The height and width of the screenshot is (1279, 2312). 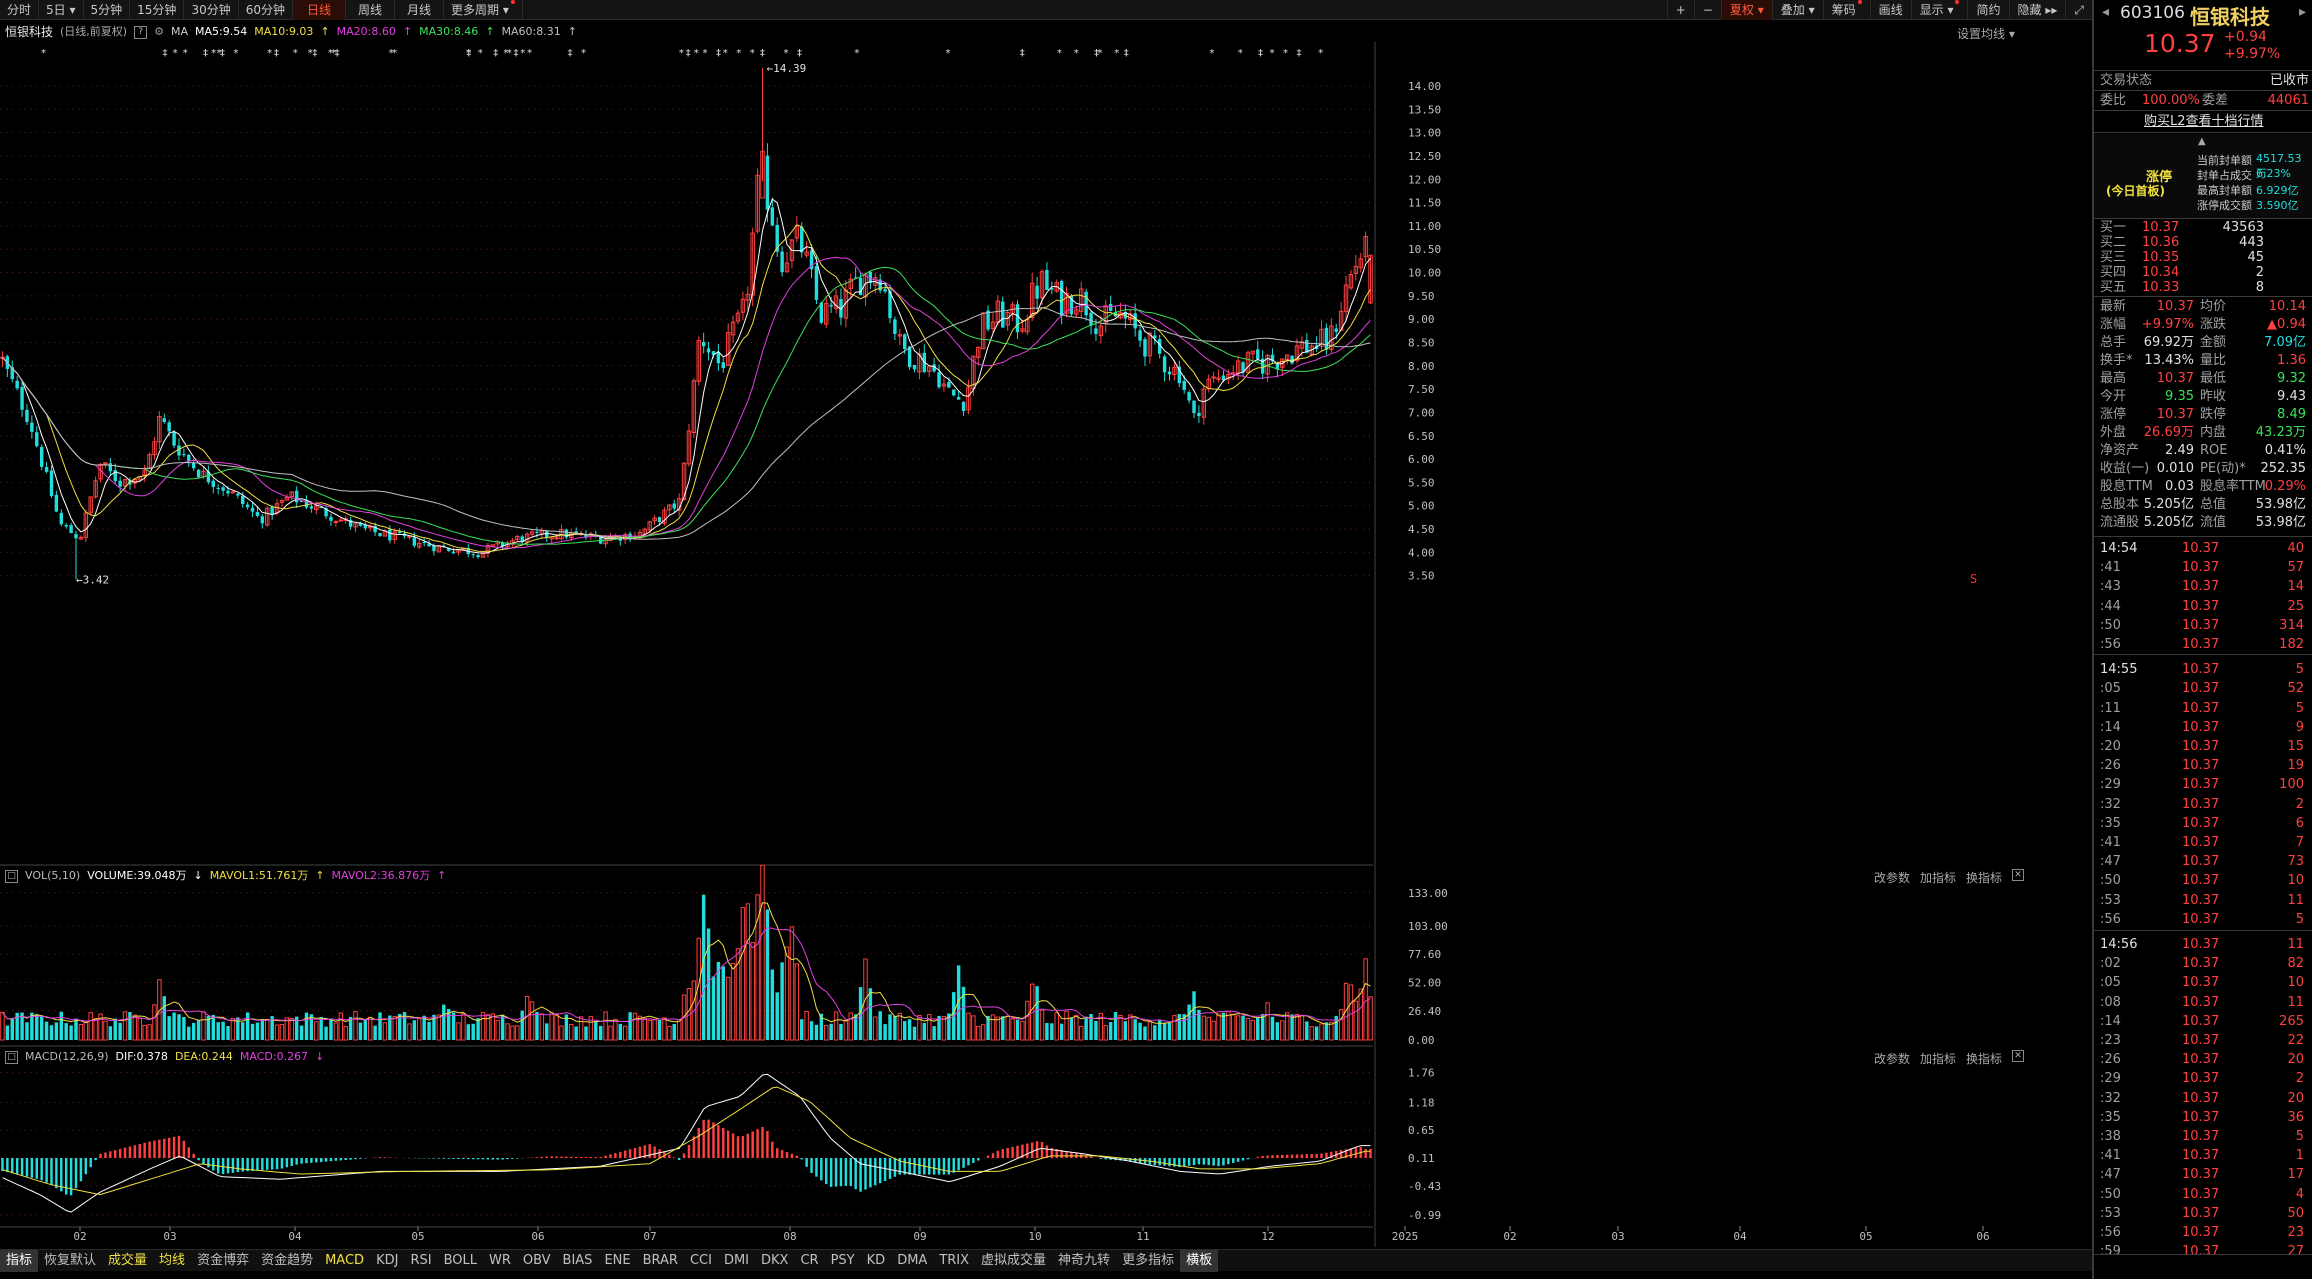 I want to click on indicator-tab-2: 成交量, so click(x=128, y=1260).